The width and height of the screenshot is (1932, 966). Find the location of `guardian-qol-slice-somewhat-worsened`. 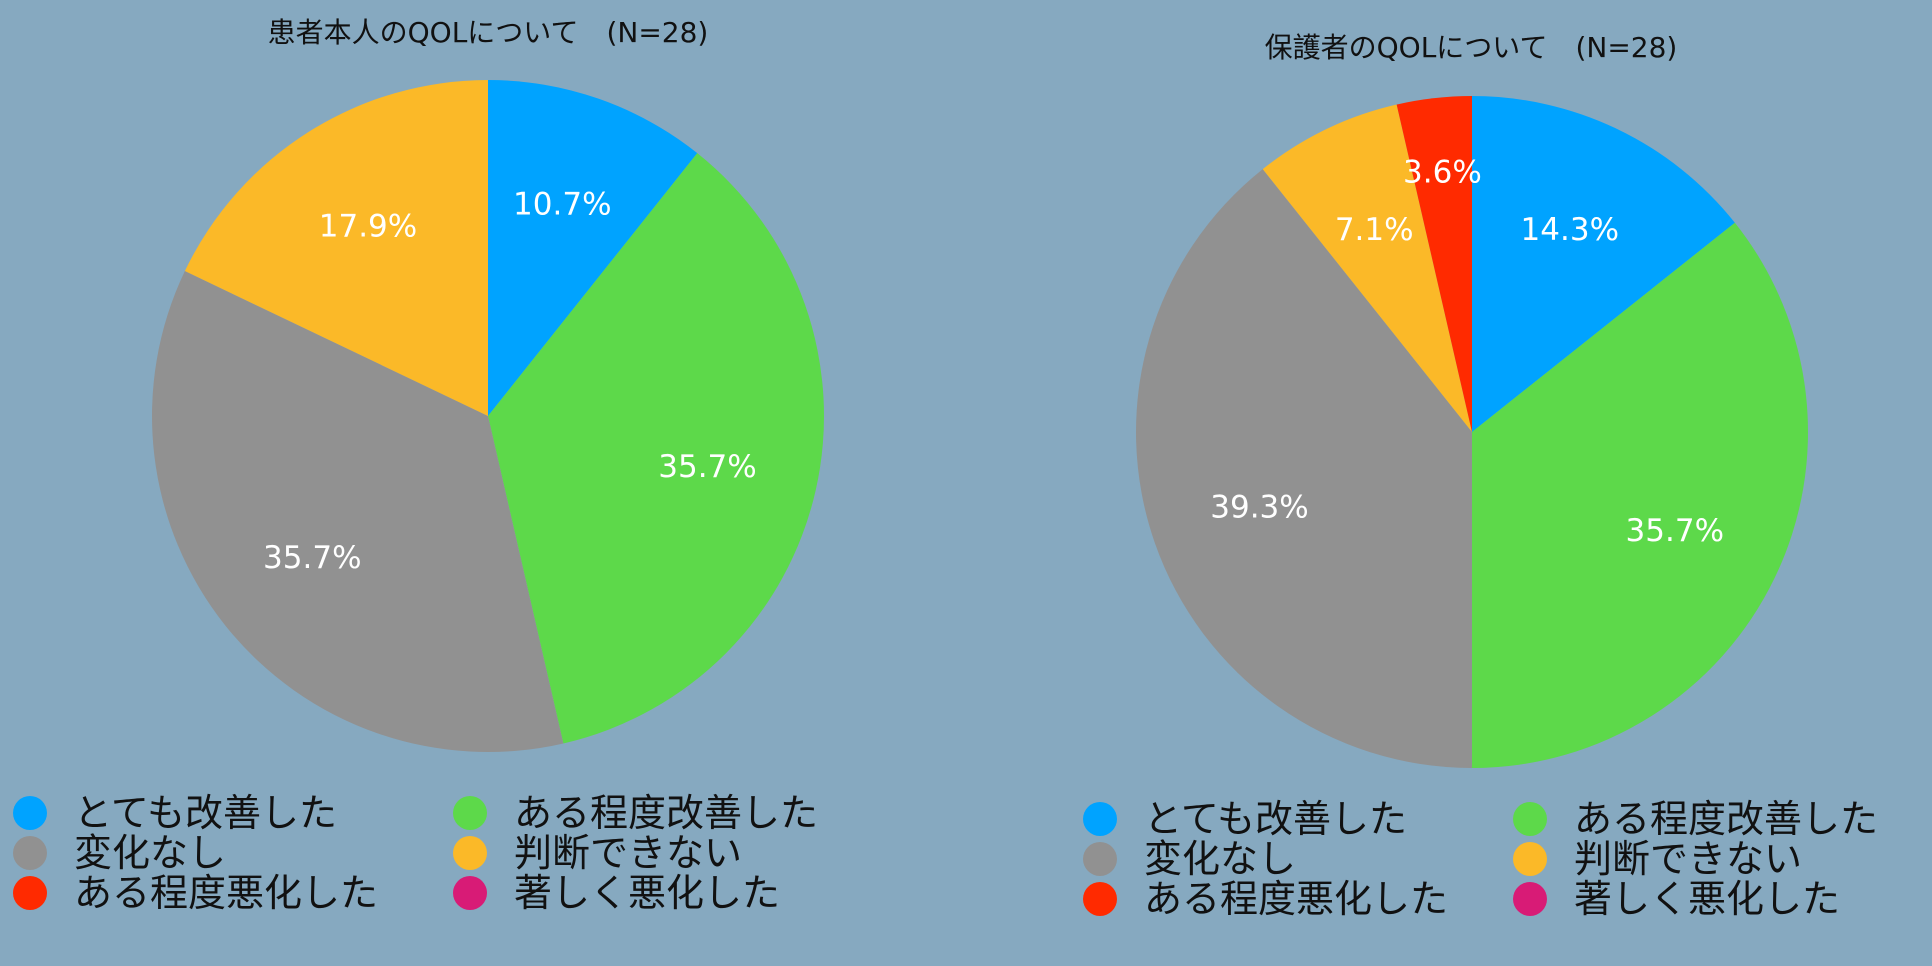

guardian-qol-slice-somewhat-worsened is located at coordinates (1434, 264).